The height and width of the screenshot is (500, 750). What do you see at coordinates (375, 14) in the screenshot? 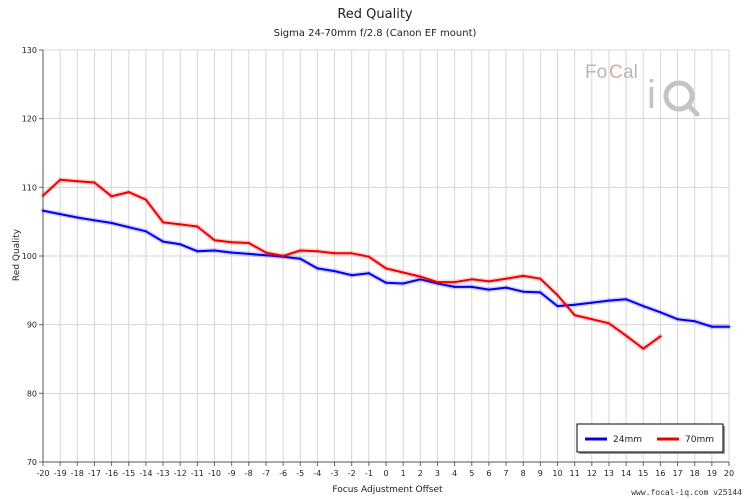
I see `chart-title: Red Quality` at bounding box center [375, 14].